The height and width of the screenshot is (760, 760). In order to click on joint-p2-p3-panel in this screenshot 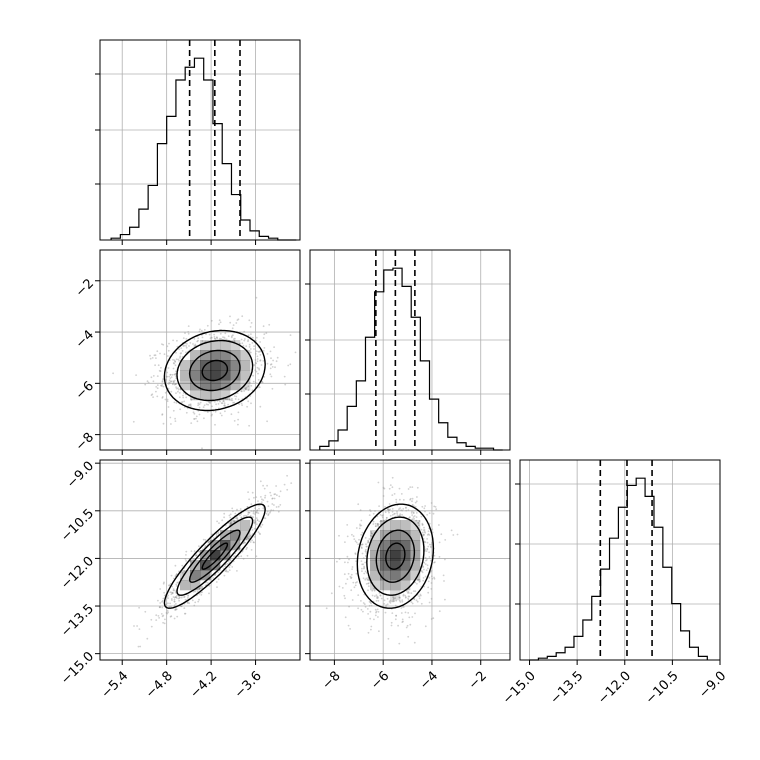, I will do `click(408, 562)`.